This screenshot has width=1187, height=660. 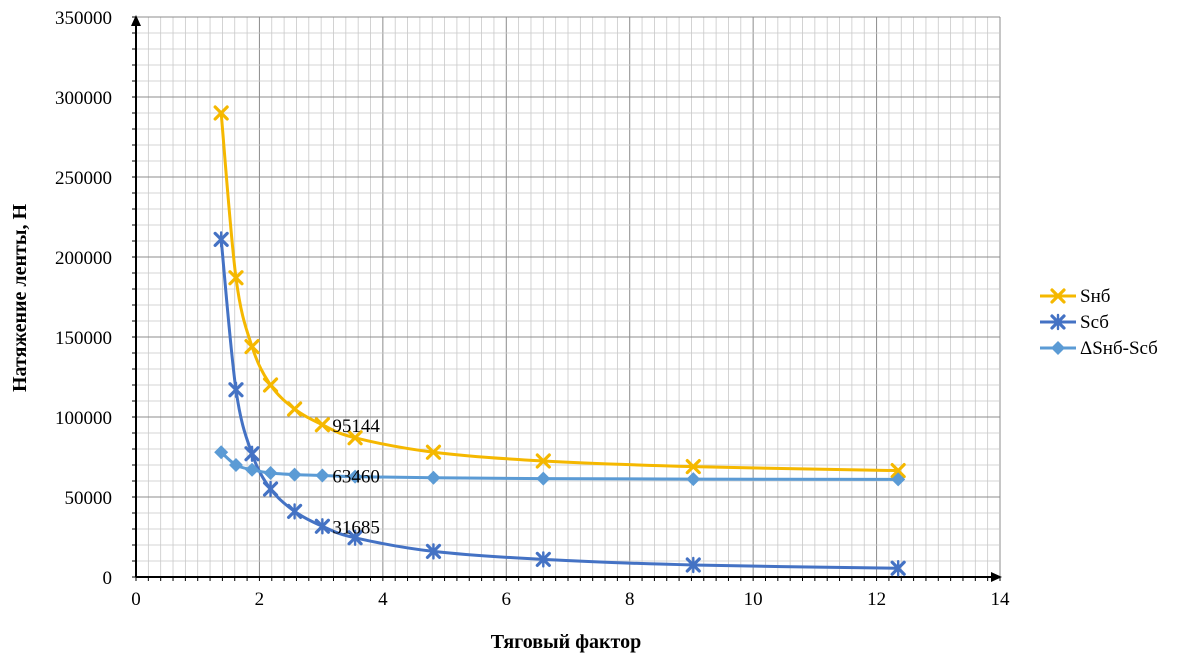 What do you see at coordinates (83, 178) in the screenshot?
I see `y-tick-label: 250000` at bounding box center [83, 178].